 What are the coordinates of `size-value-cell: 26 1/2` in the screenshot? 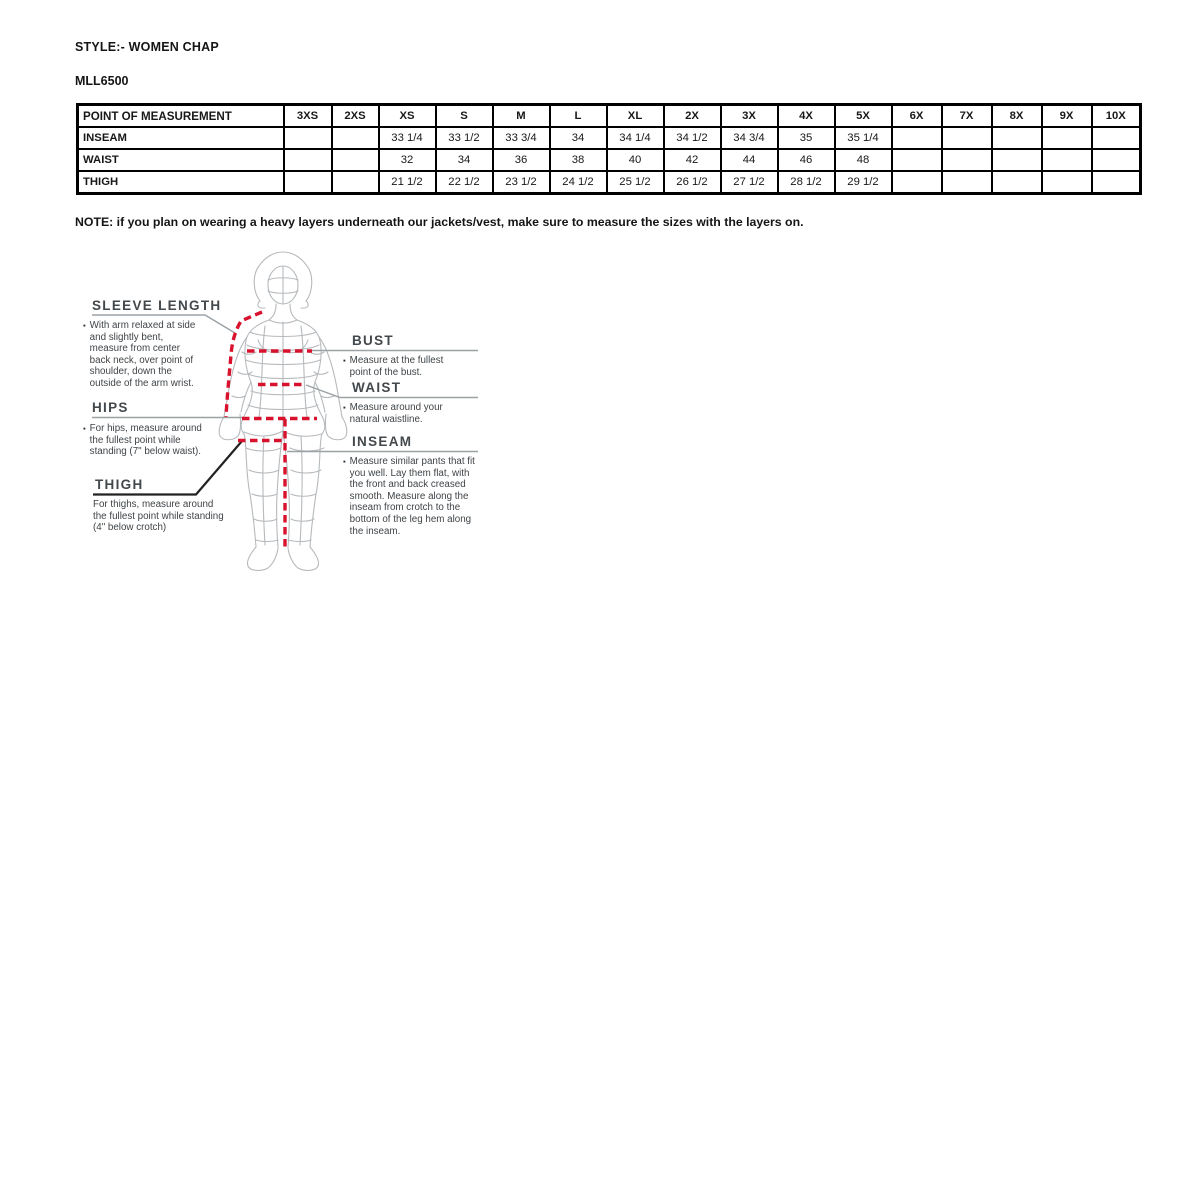 It's located at (692, 182).